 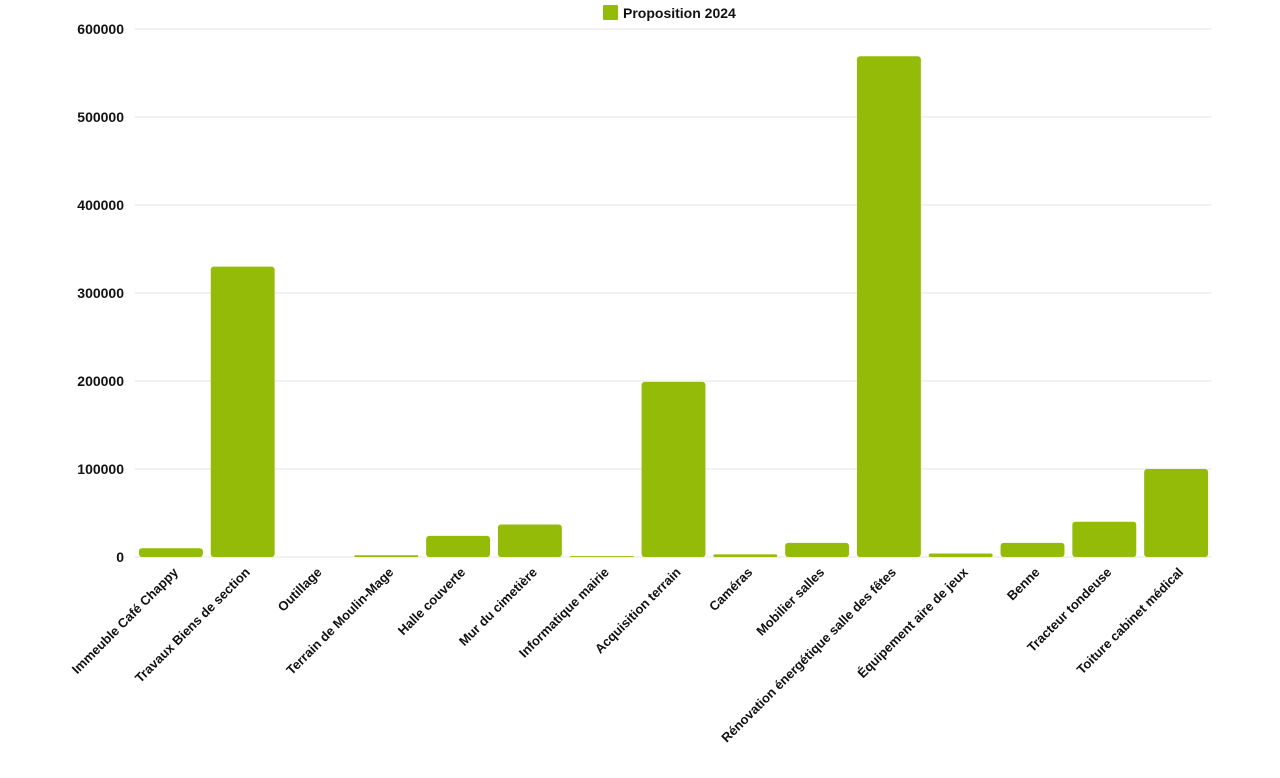 I want to click on x-category-label: Mur du cimetière, so click(x=498, y=607).